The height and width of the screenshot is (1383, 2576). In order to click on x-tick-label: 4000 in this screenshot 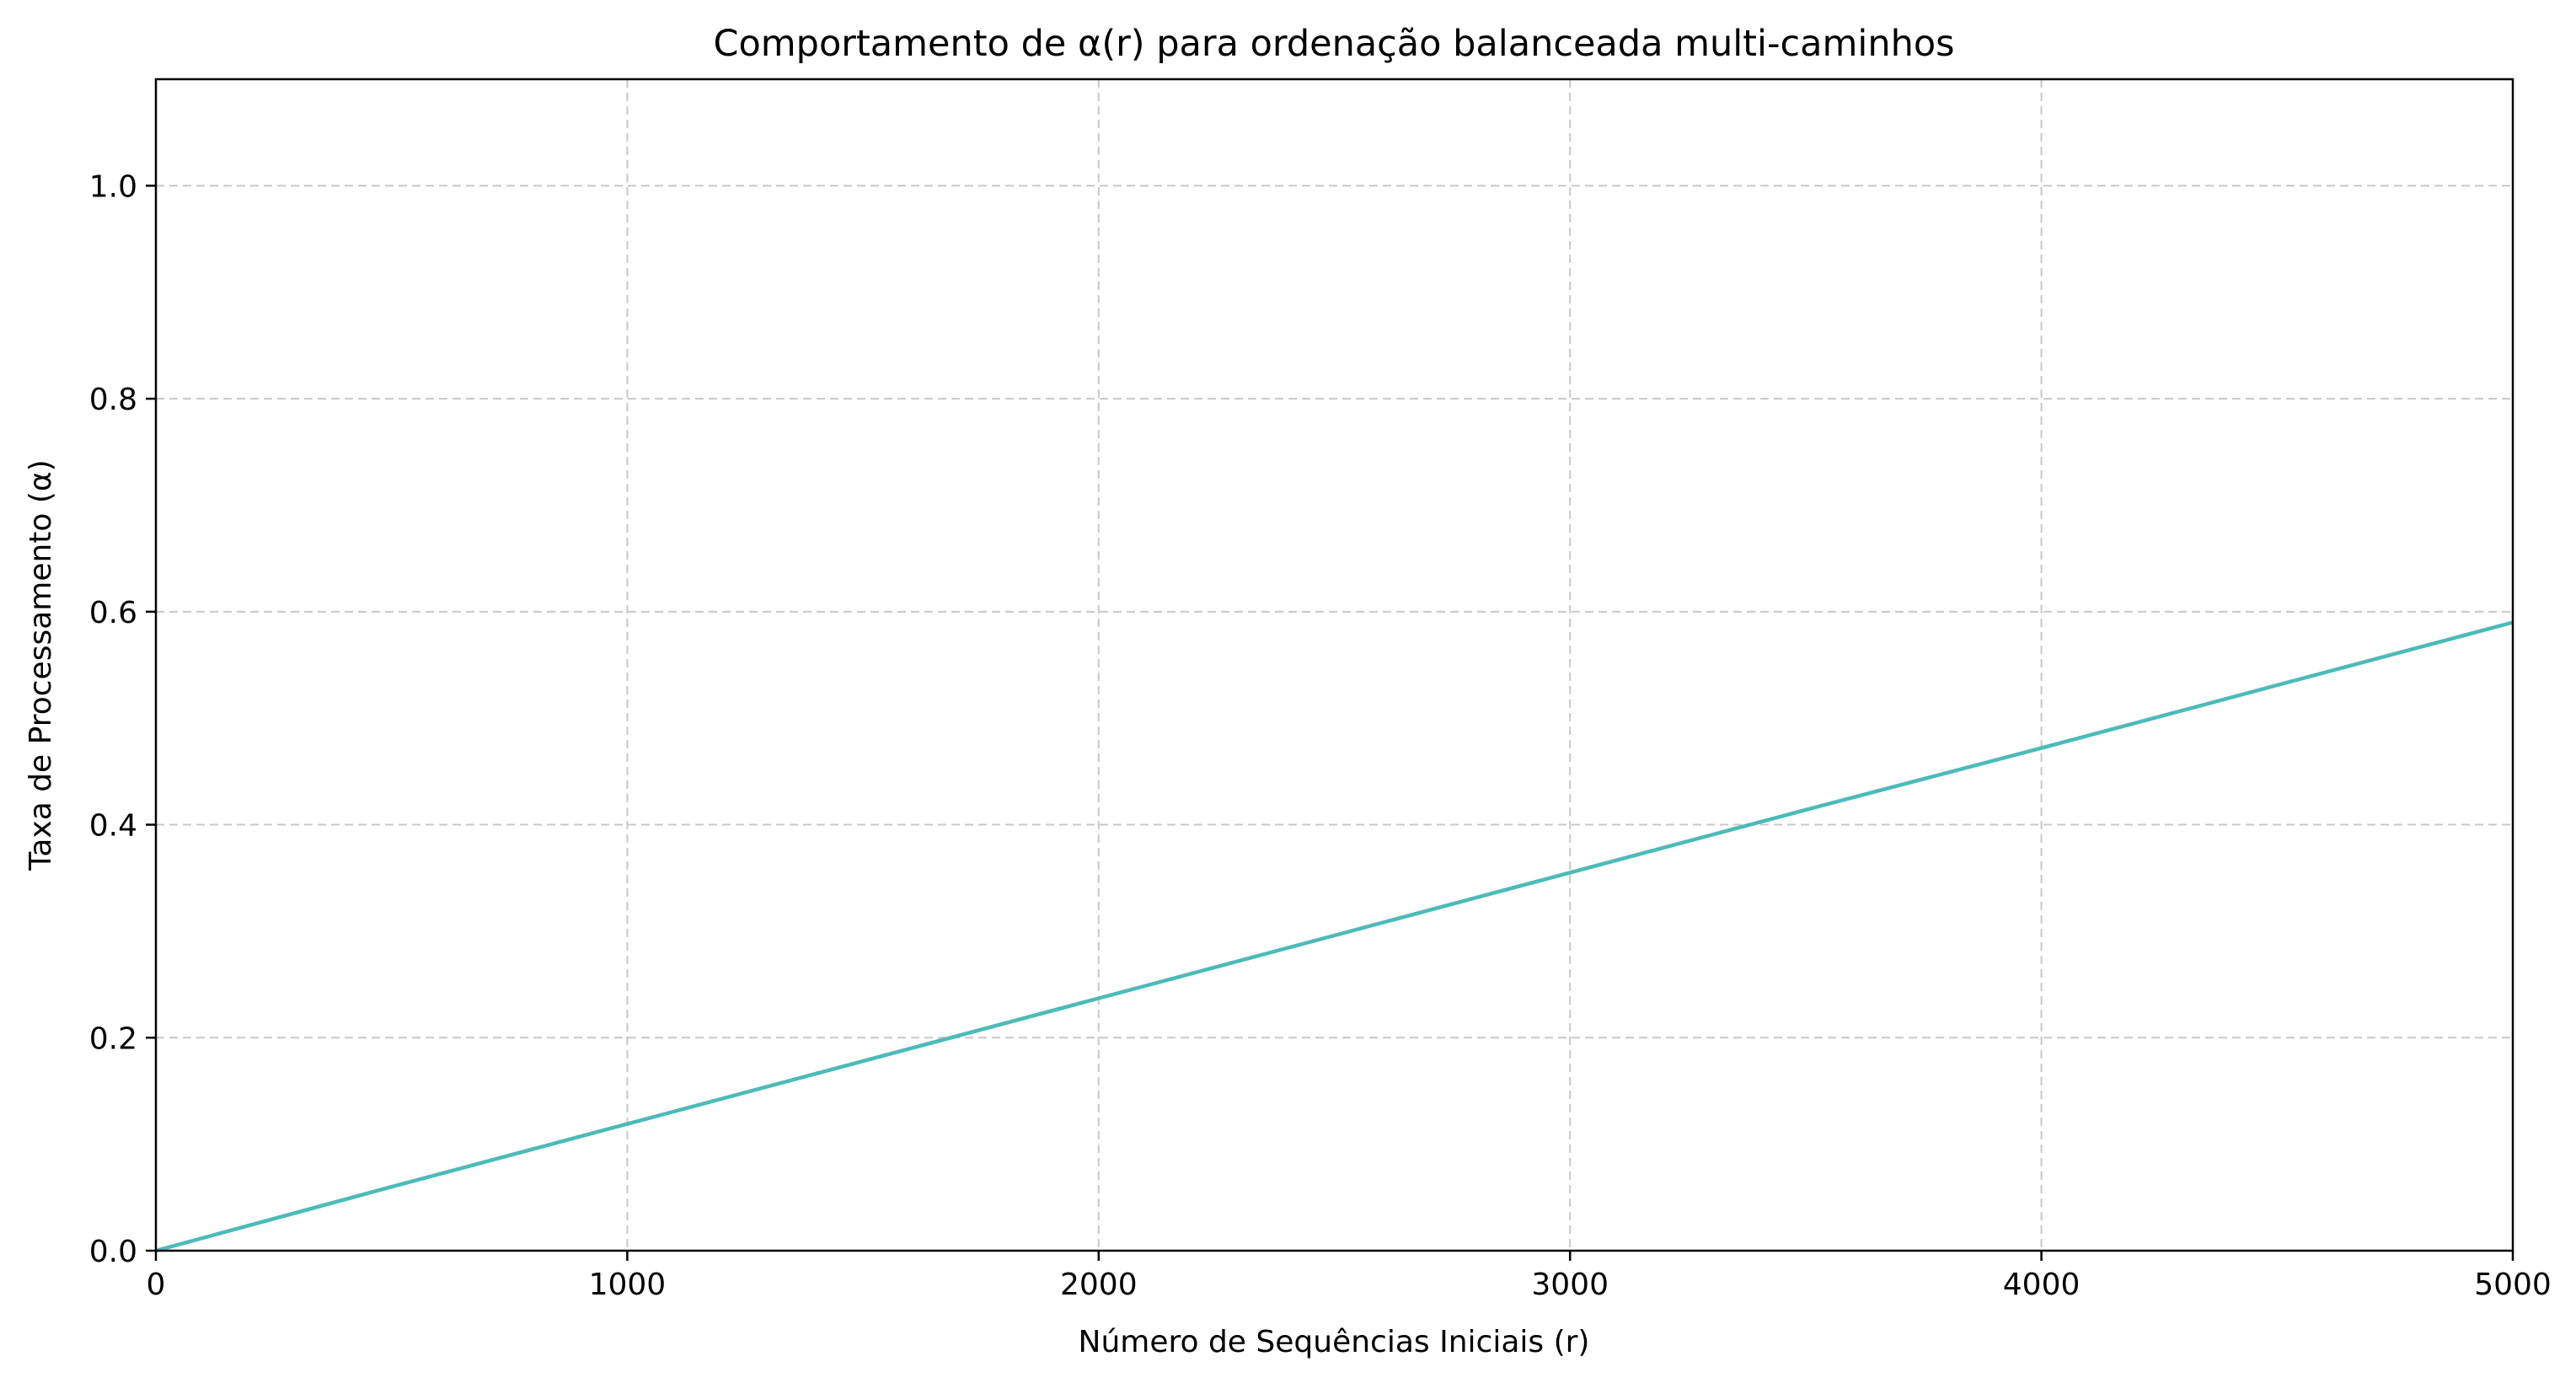, I will do `click(2042, 1285)`.